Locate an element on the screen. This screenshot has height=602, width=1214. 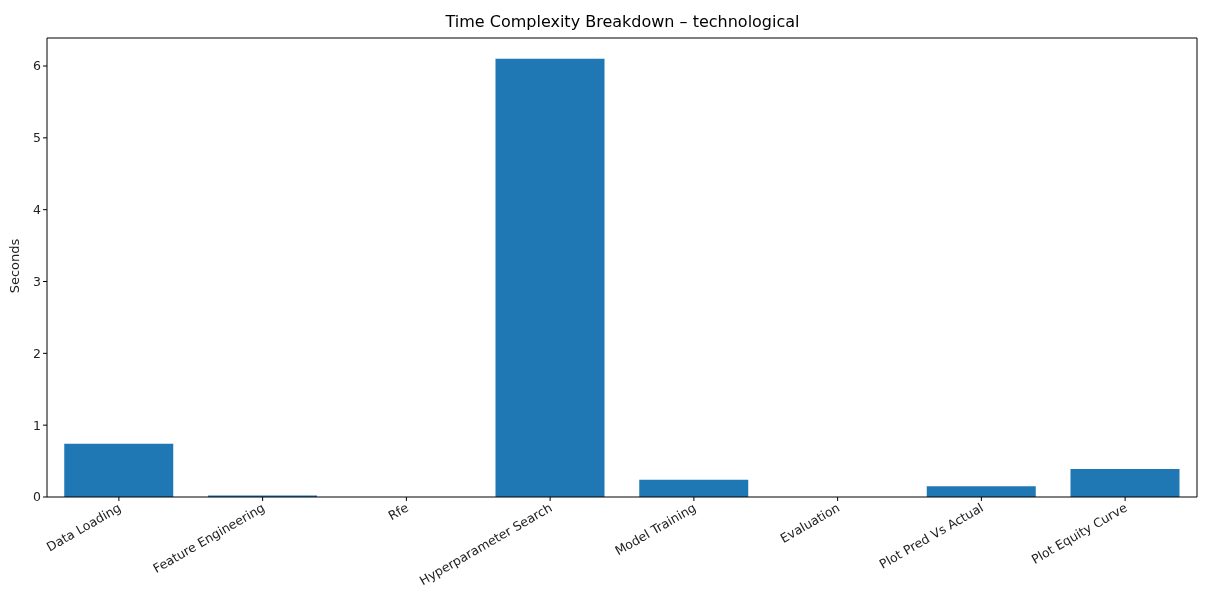
y-tick-label: 3 is located at coordinates (37, 281).